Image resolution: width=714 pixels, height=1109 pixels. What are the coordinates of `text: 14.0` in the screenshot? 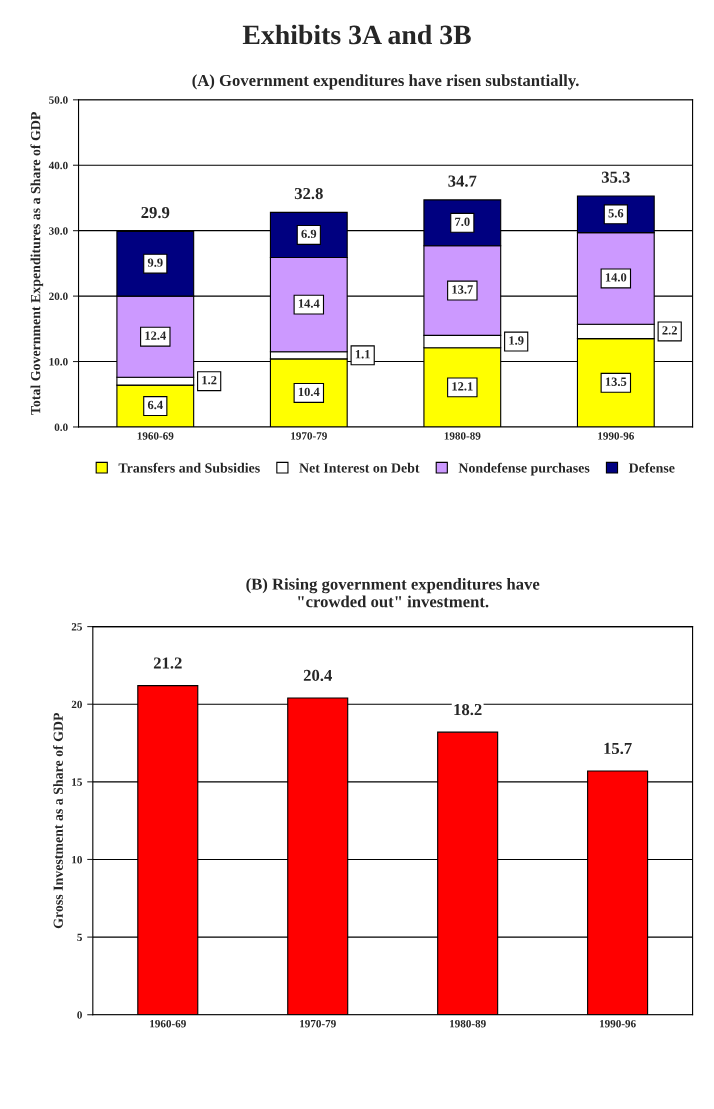 It's located at (616, 277).